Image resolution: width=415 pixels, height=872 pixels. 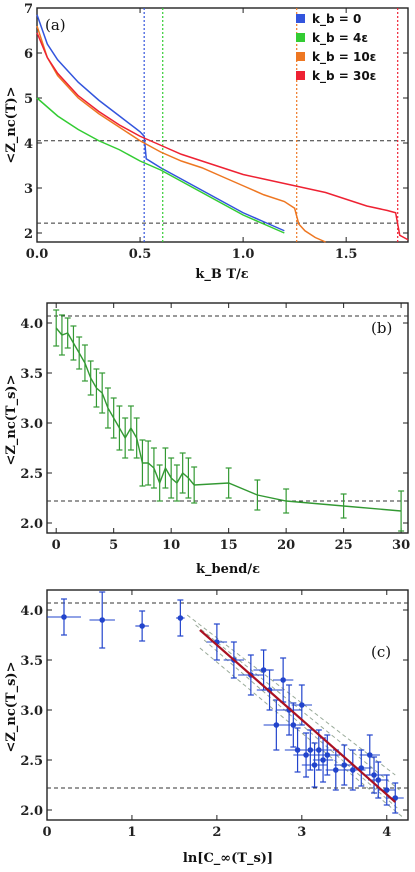 I want to click on y-tick-label: 7, so click(x=28, y=9).